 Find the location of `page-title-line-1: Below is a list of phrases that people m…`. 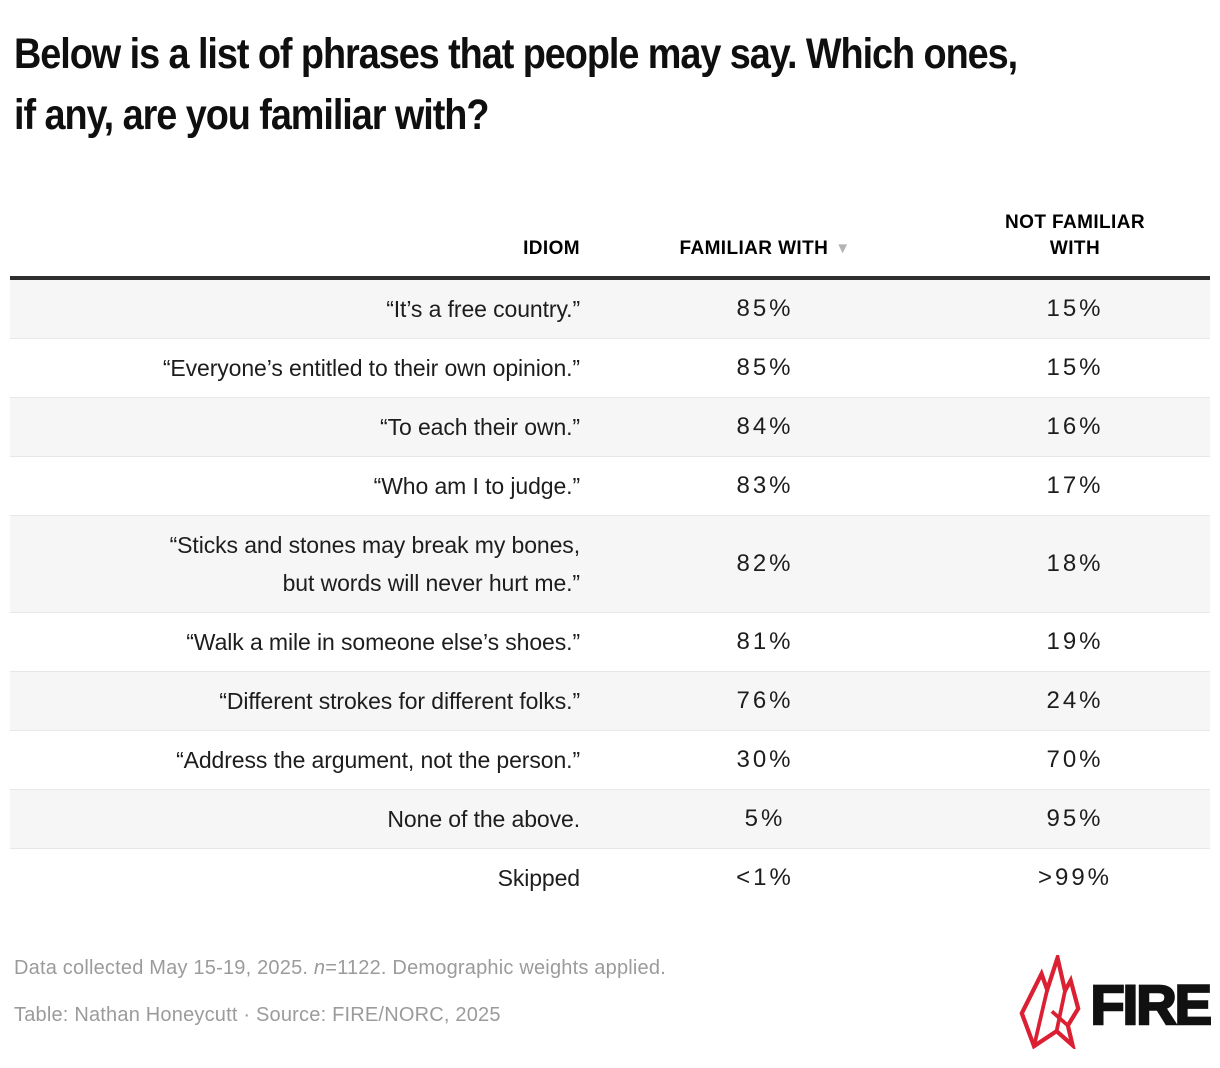

page-title-line-1: Below is a list of phrases that people m… is located at coordinates (516, 54).